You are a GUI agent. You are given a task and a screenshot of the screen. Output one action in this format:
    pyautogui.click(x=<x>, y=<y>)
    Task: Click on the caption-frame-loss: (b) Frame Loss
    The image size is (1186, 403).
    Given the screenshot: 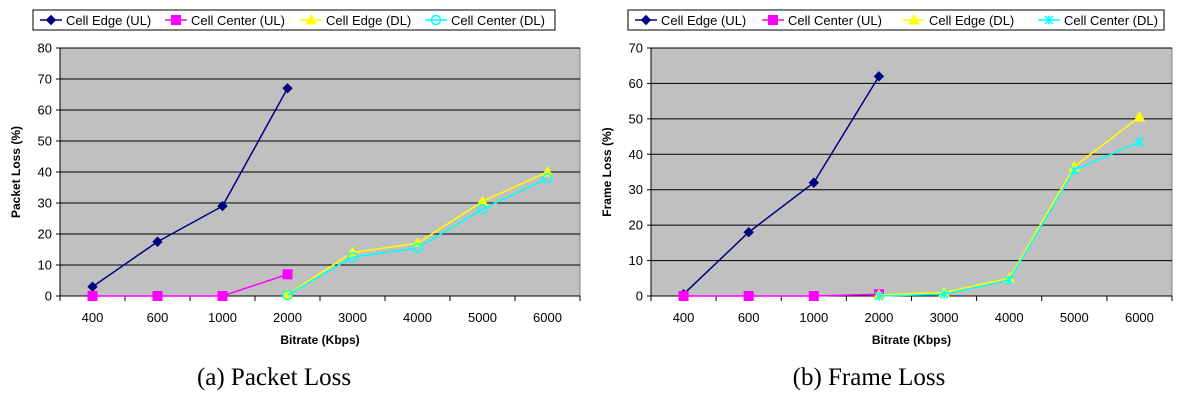 What is the action you would take?
    pyautogui.click(x=869, y=377)
    